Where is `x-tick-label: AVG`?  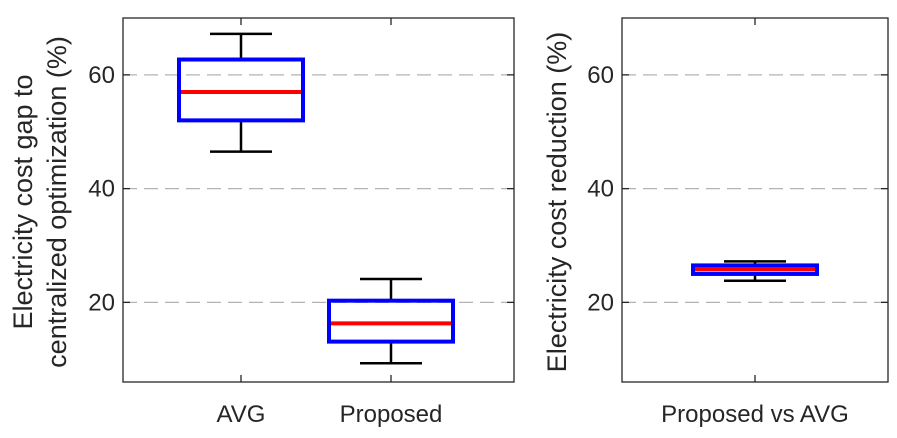 x-tick-label: AVG is located at coordinates (241, 414).